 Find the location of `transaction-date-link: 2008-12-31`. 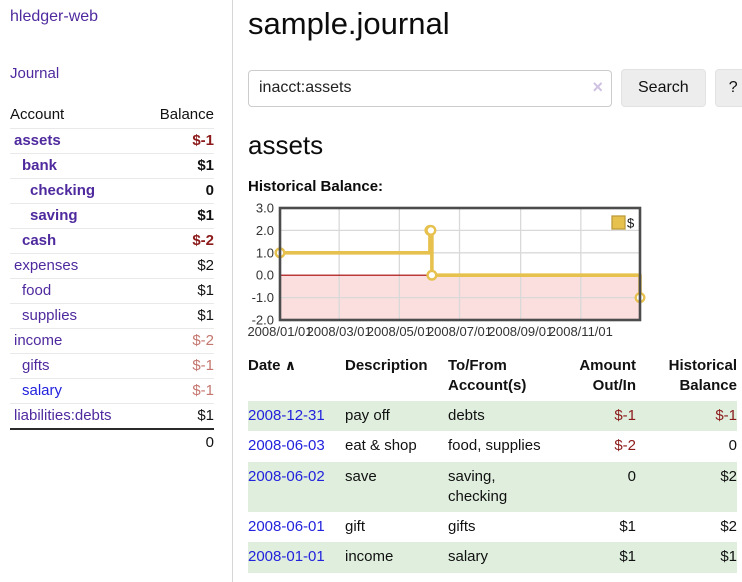

transaction-date-link: 2008-12-31 is located at coordinates (286, 415).